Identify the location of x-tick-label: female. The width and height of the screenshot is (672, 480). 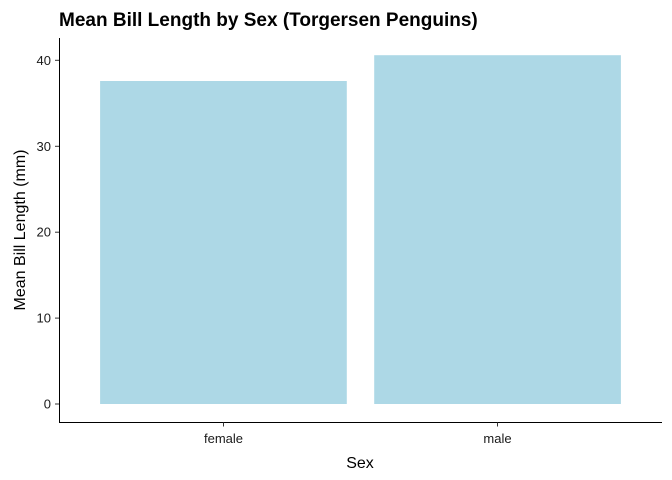
(223, 438).